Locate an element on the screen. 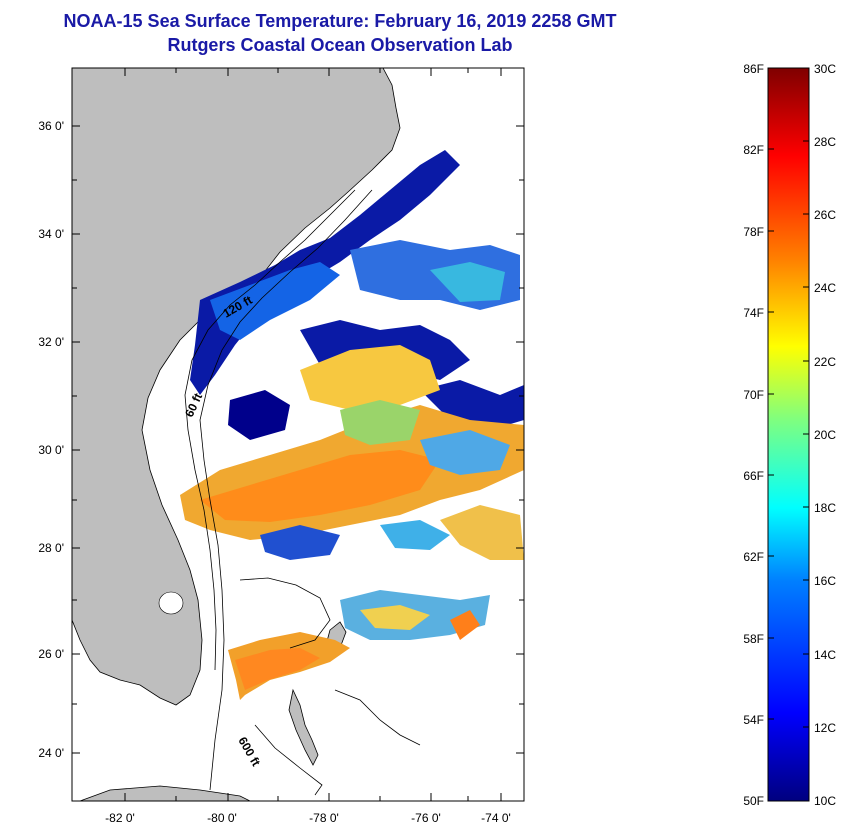 This screenshot has width=849, height=832. lon-label-78: -78 0' is located at coordinates (324, 818).